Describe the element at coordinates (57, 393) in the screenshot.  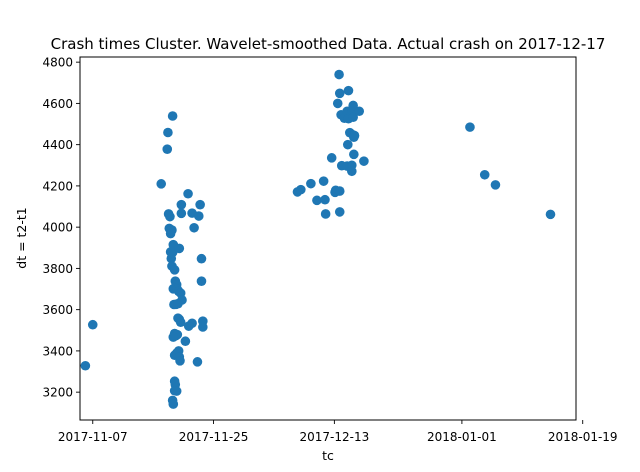
I see `y-tick-label: 3200` at that location.